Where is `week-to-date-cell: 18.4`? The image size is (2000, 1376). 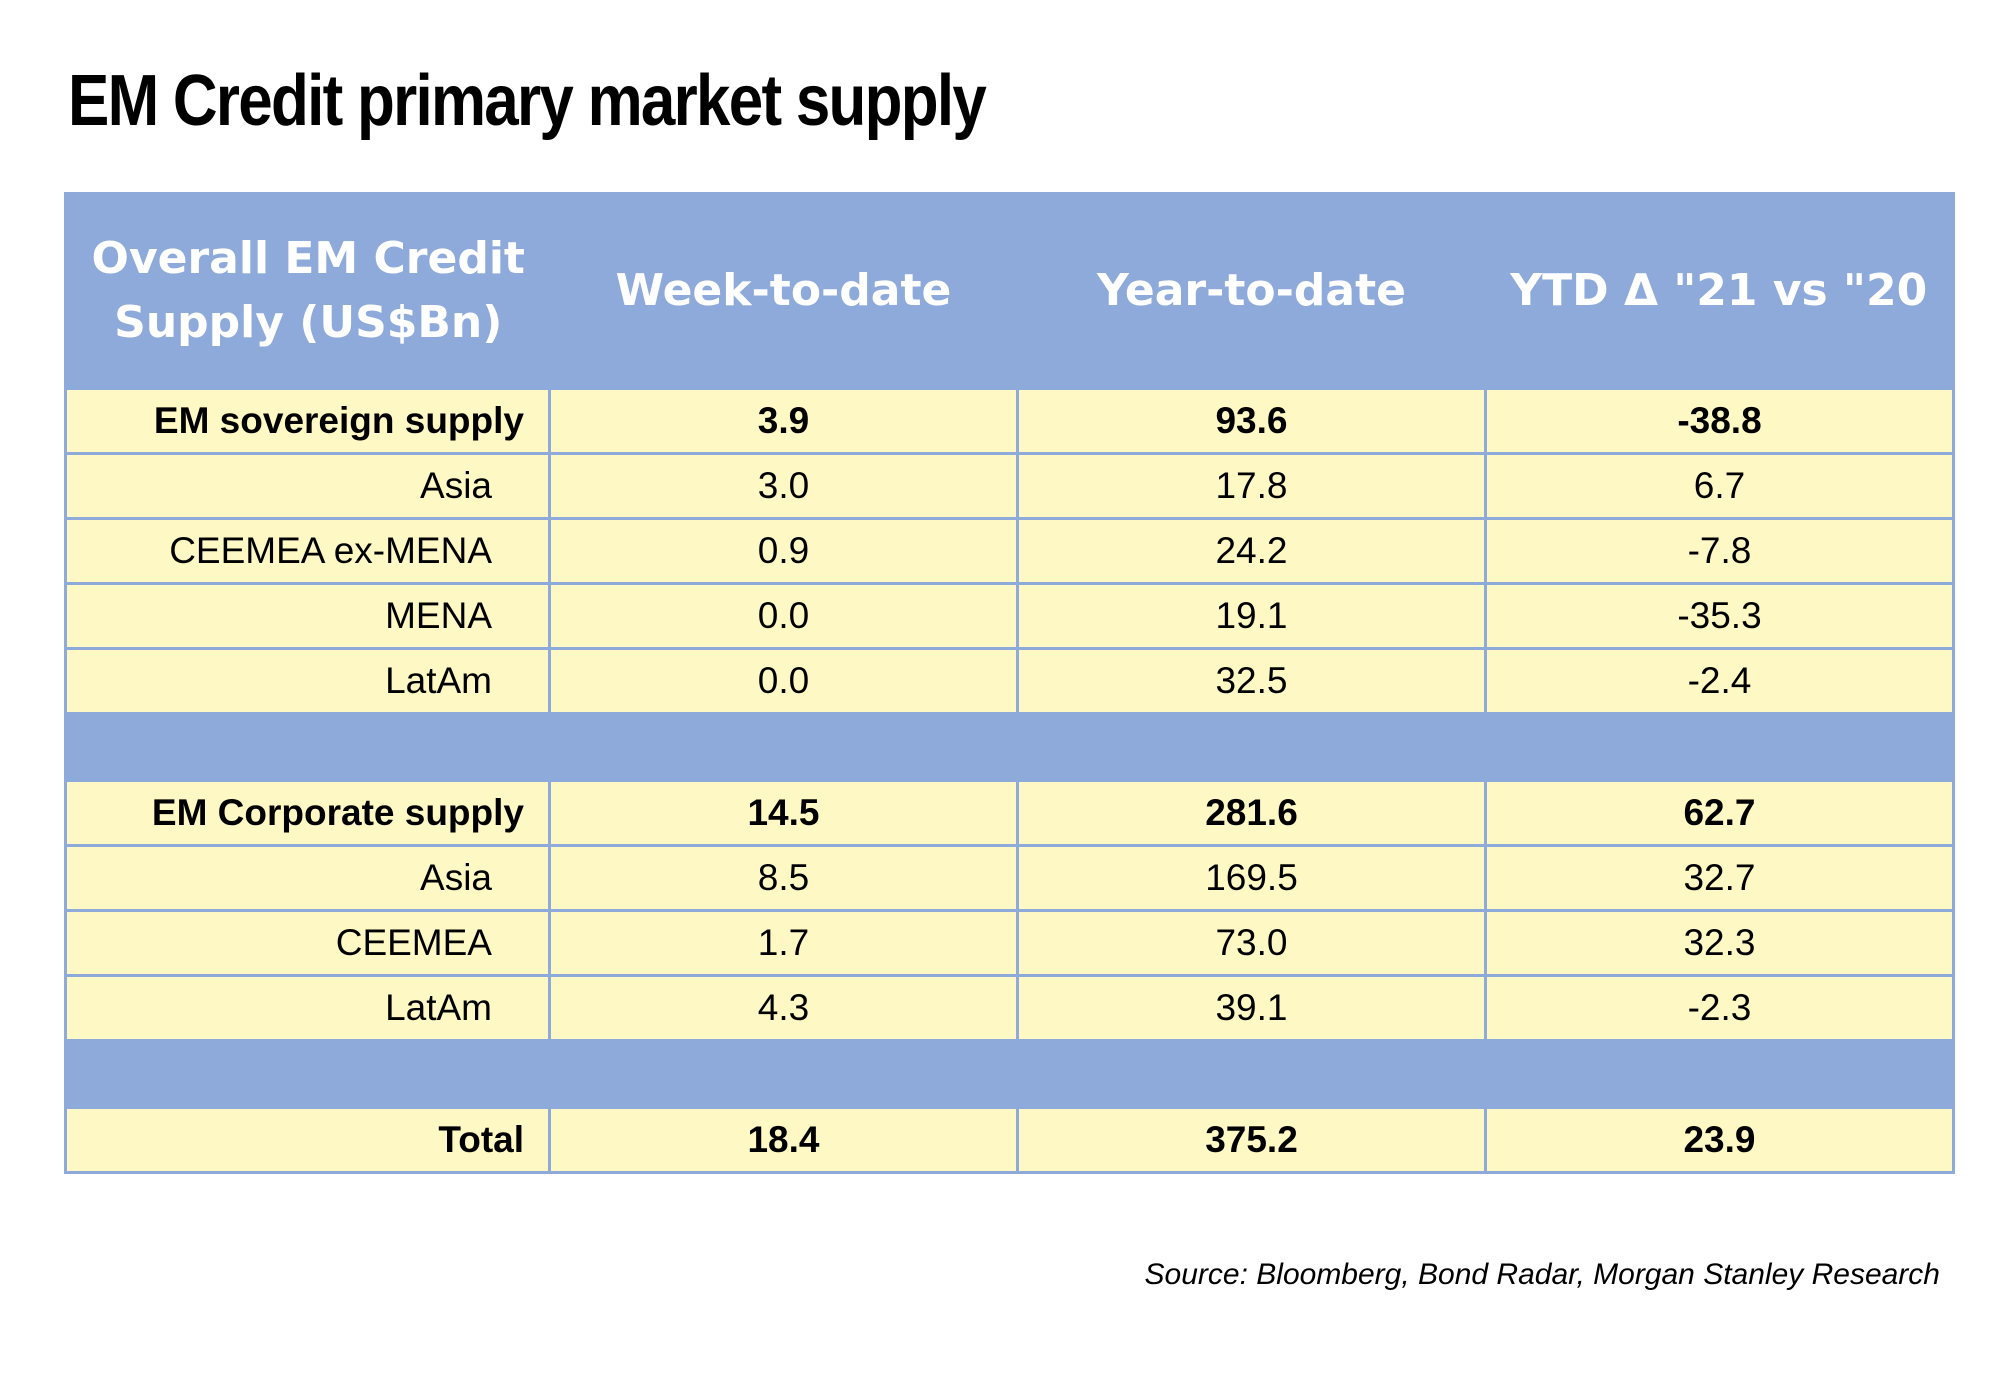
week-to-date-cell: 18.4 is located at coordinates (783, 1140).